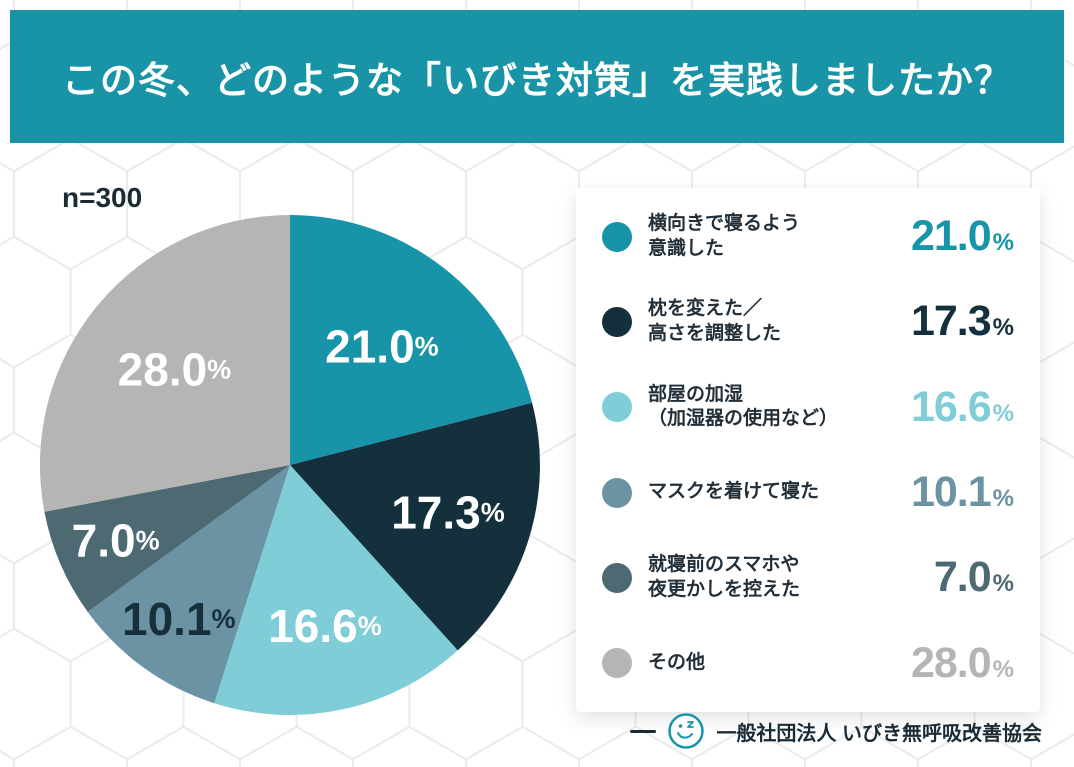 The width and height of the screenshot is (1074, 767). Describe the element at coordinates (102, 197) in the screenshot. I see `sample-size-label: n=300` at that location.